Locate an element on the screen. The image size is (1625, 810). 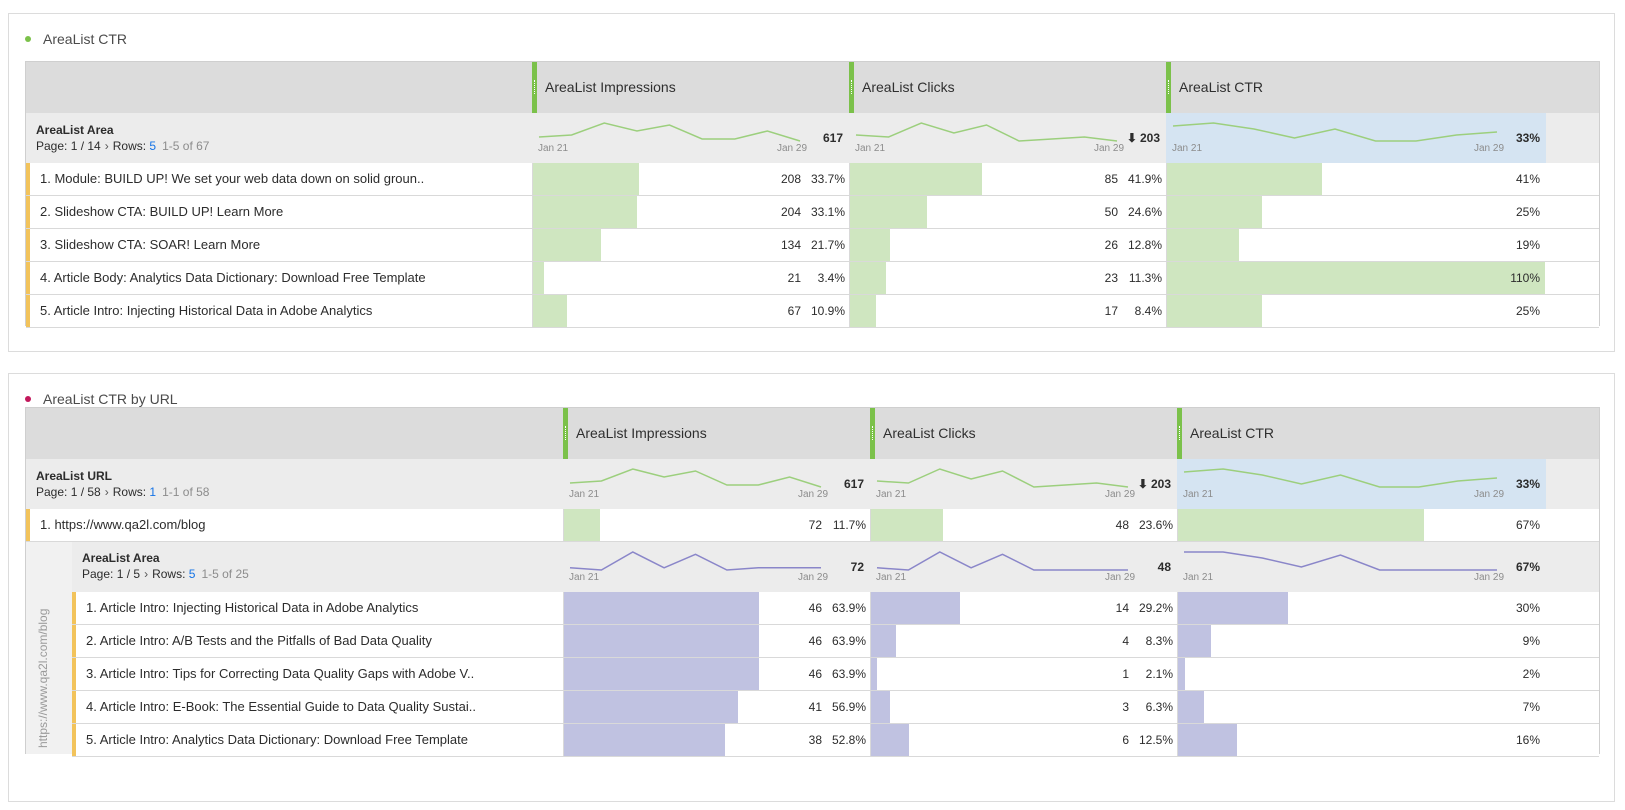
cell-impressions: 134 21.7% is located at coordinates (690, 245).